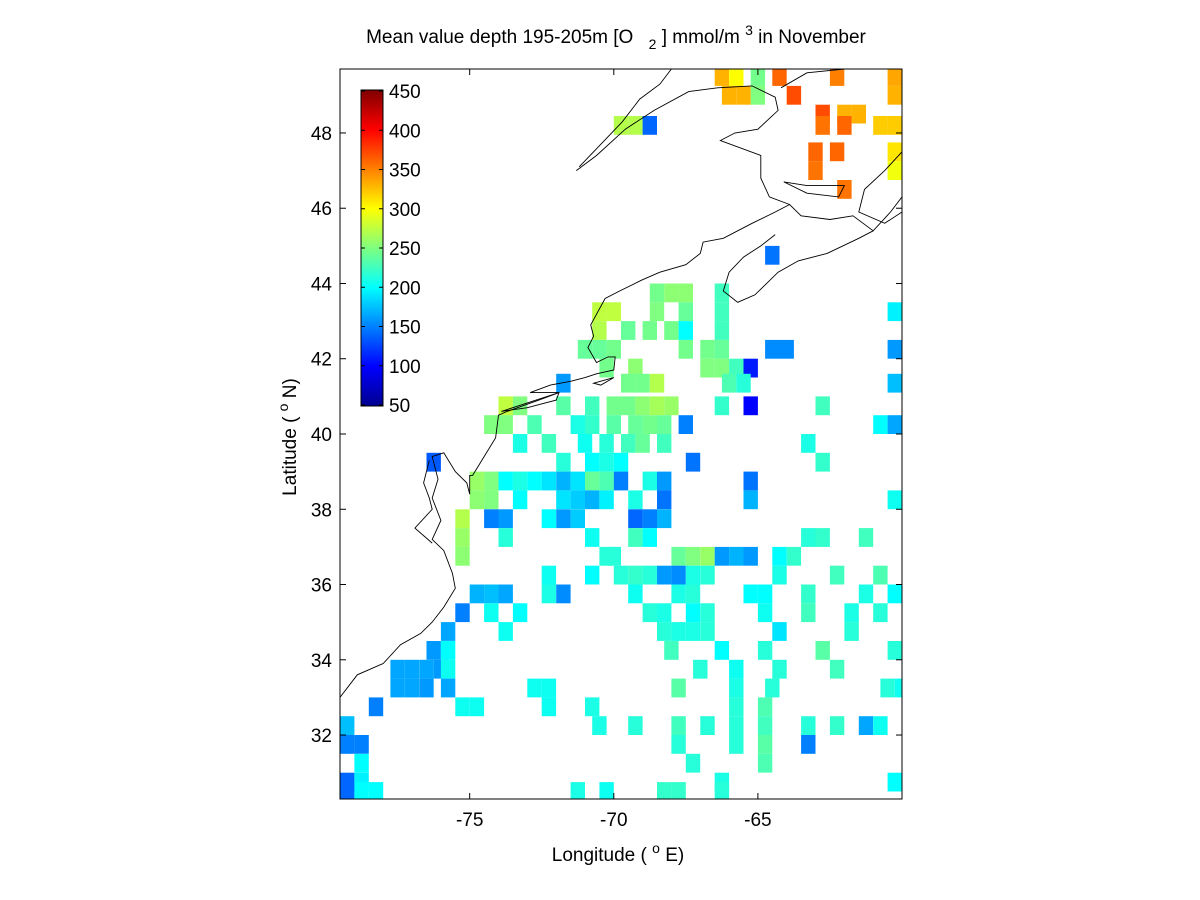 The height and width of the screenshot is (900, 1200). I want to click on title-after-sub: ] mmol/m, so click(701, 37).